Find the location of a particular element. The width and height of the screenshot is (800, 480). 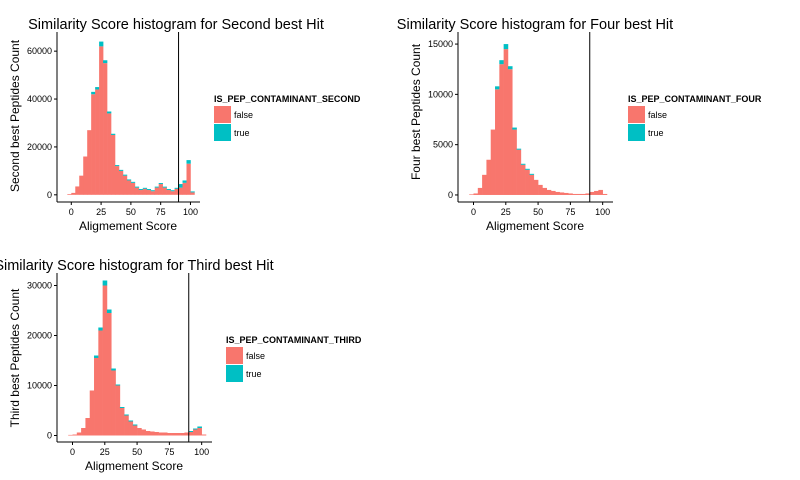

x-tick-label: 0 is located at coordinates (71, 212).